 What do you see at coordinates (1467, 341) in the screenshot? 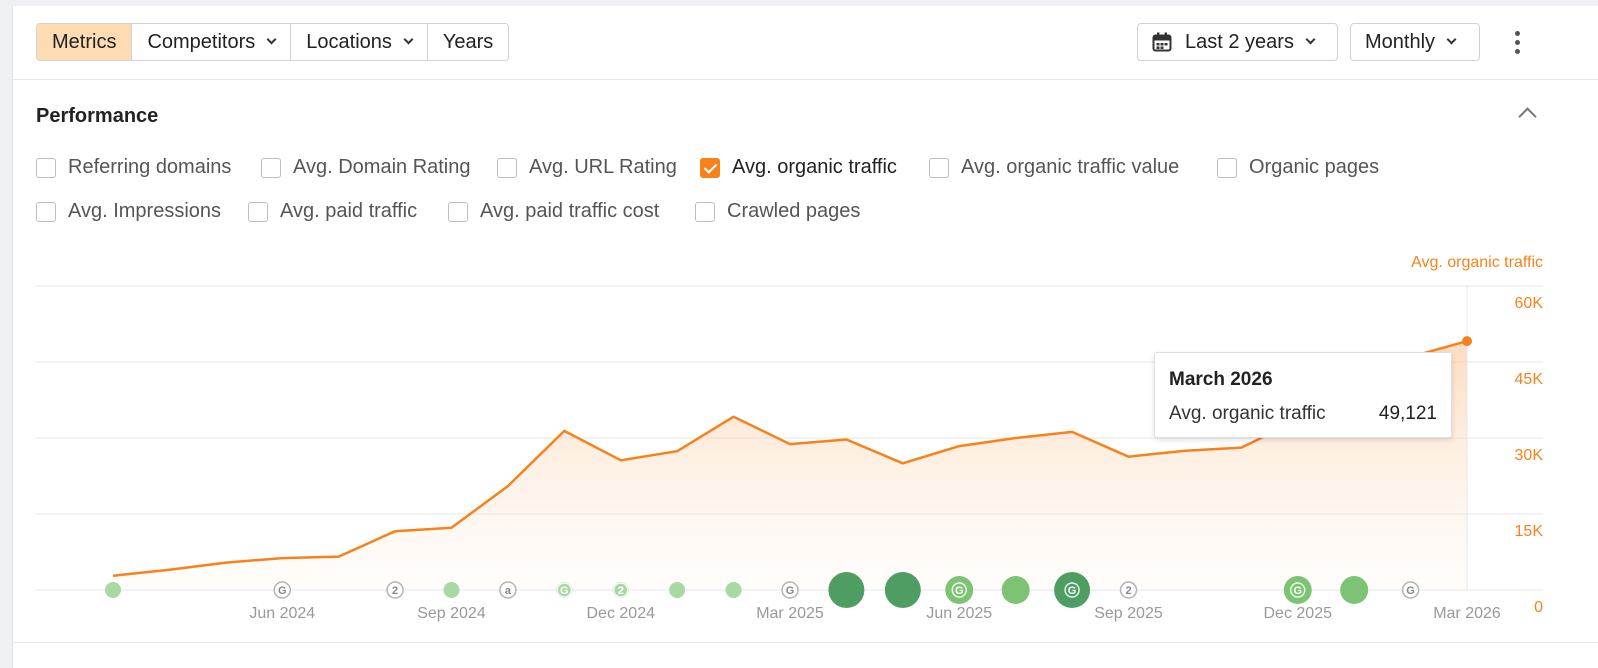
I see `hover-point` at bounding box center [1467, 341].